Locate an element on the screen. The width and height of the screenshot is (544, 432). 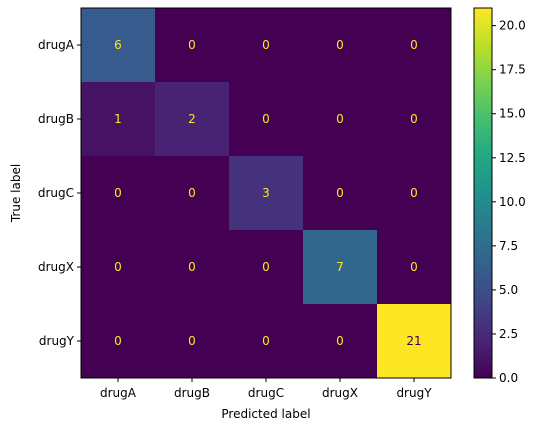
y-tick-label: drugC is located at coordinates (56, 193).